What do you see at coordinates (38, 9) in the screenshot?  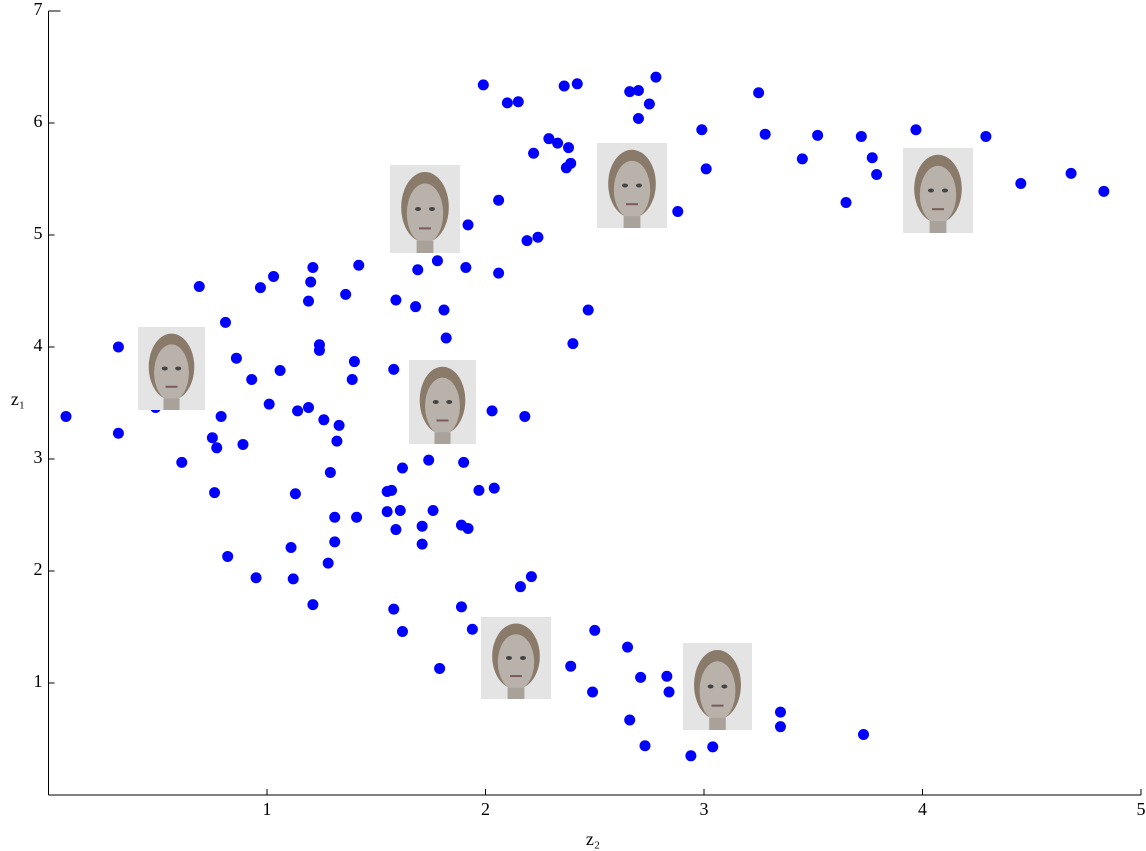 I see `y-tick-label: 7` at bounding box center [38, 9].